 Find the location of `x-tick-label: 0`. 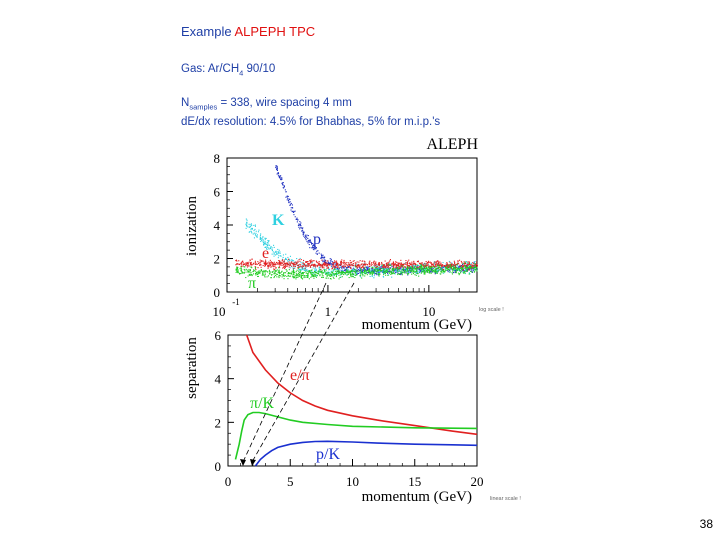

x-tick-label: 0 is located at coordinates (228, 481).